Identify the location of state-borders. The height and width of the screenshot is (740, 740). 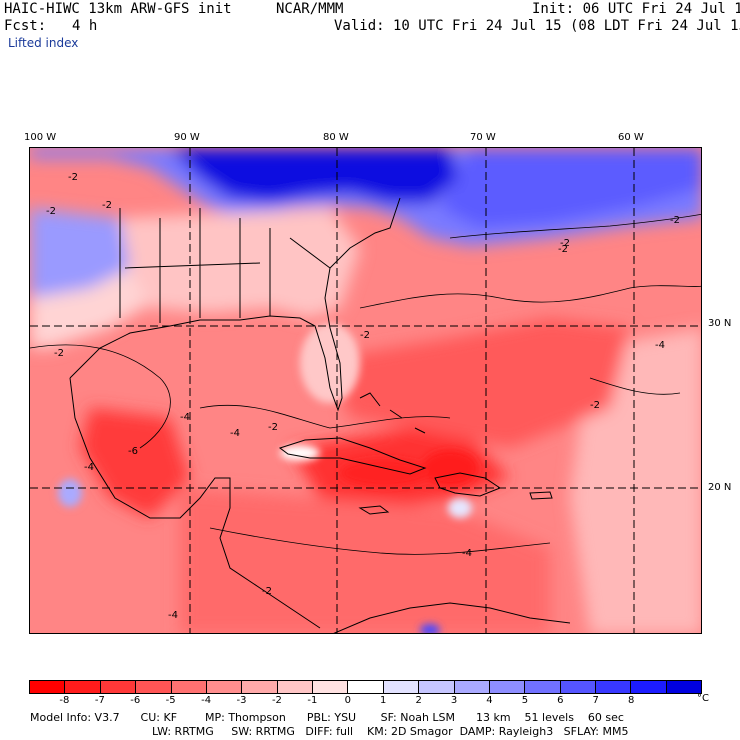
(225, 265).